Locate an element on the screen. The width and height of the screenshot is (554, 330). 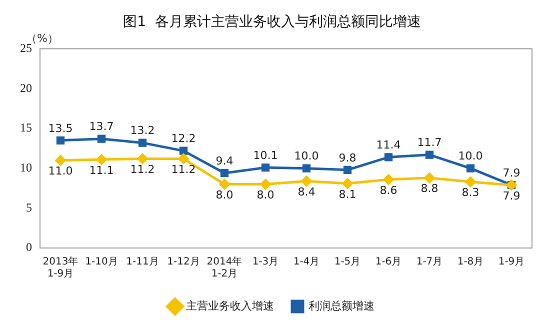
x-tick-label: 1-5月 is located at coordinates (347, 262).